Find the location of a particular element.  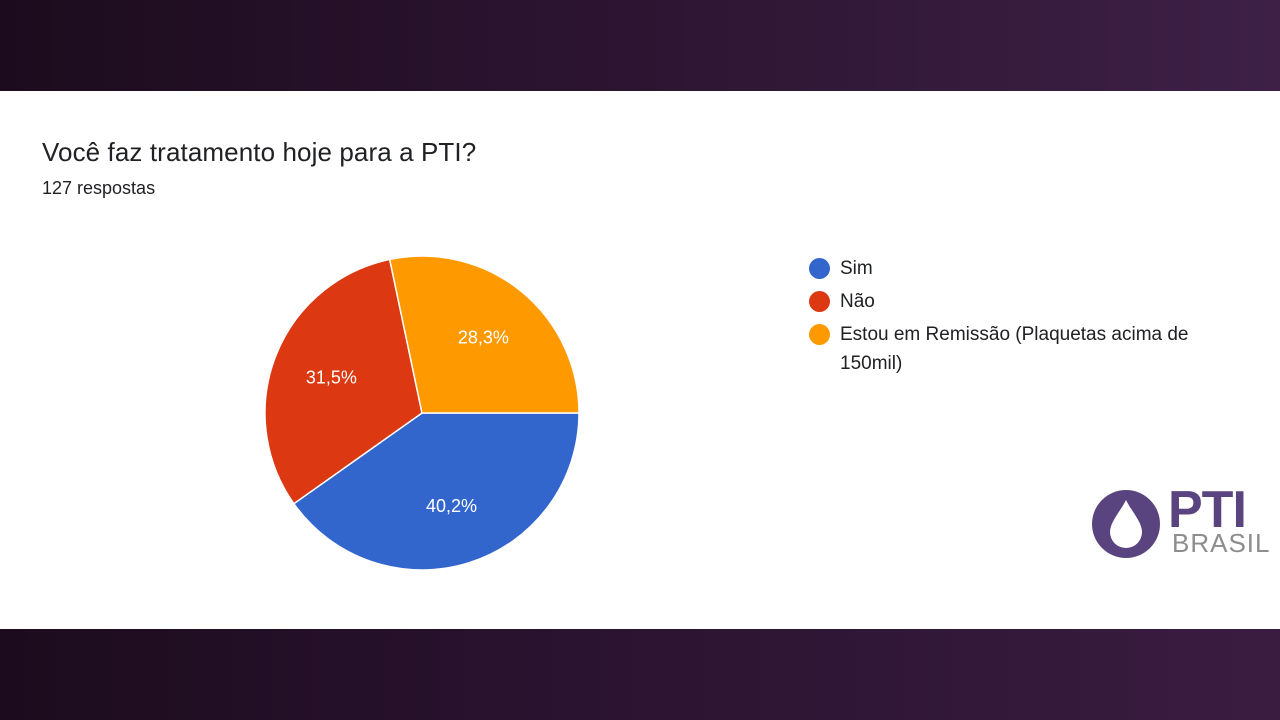

pie-slice-label: 28,3% is located at coordinates (483, 337).